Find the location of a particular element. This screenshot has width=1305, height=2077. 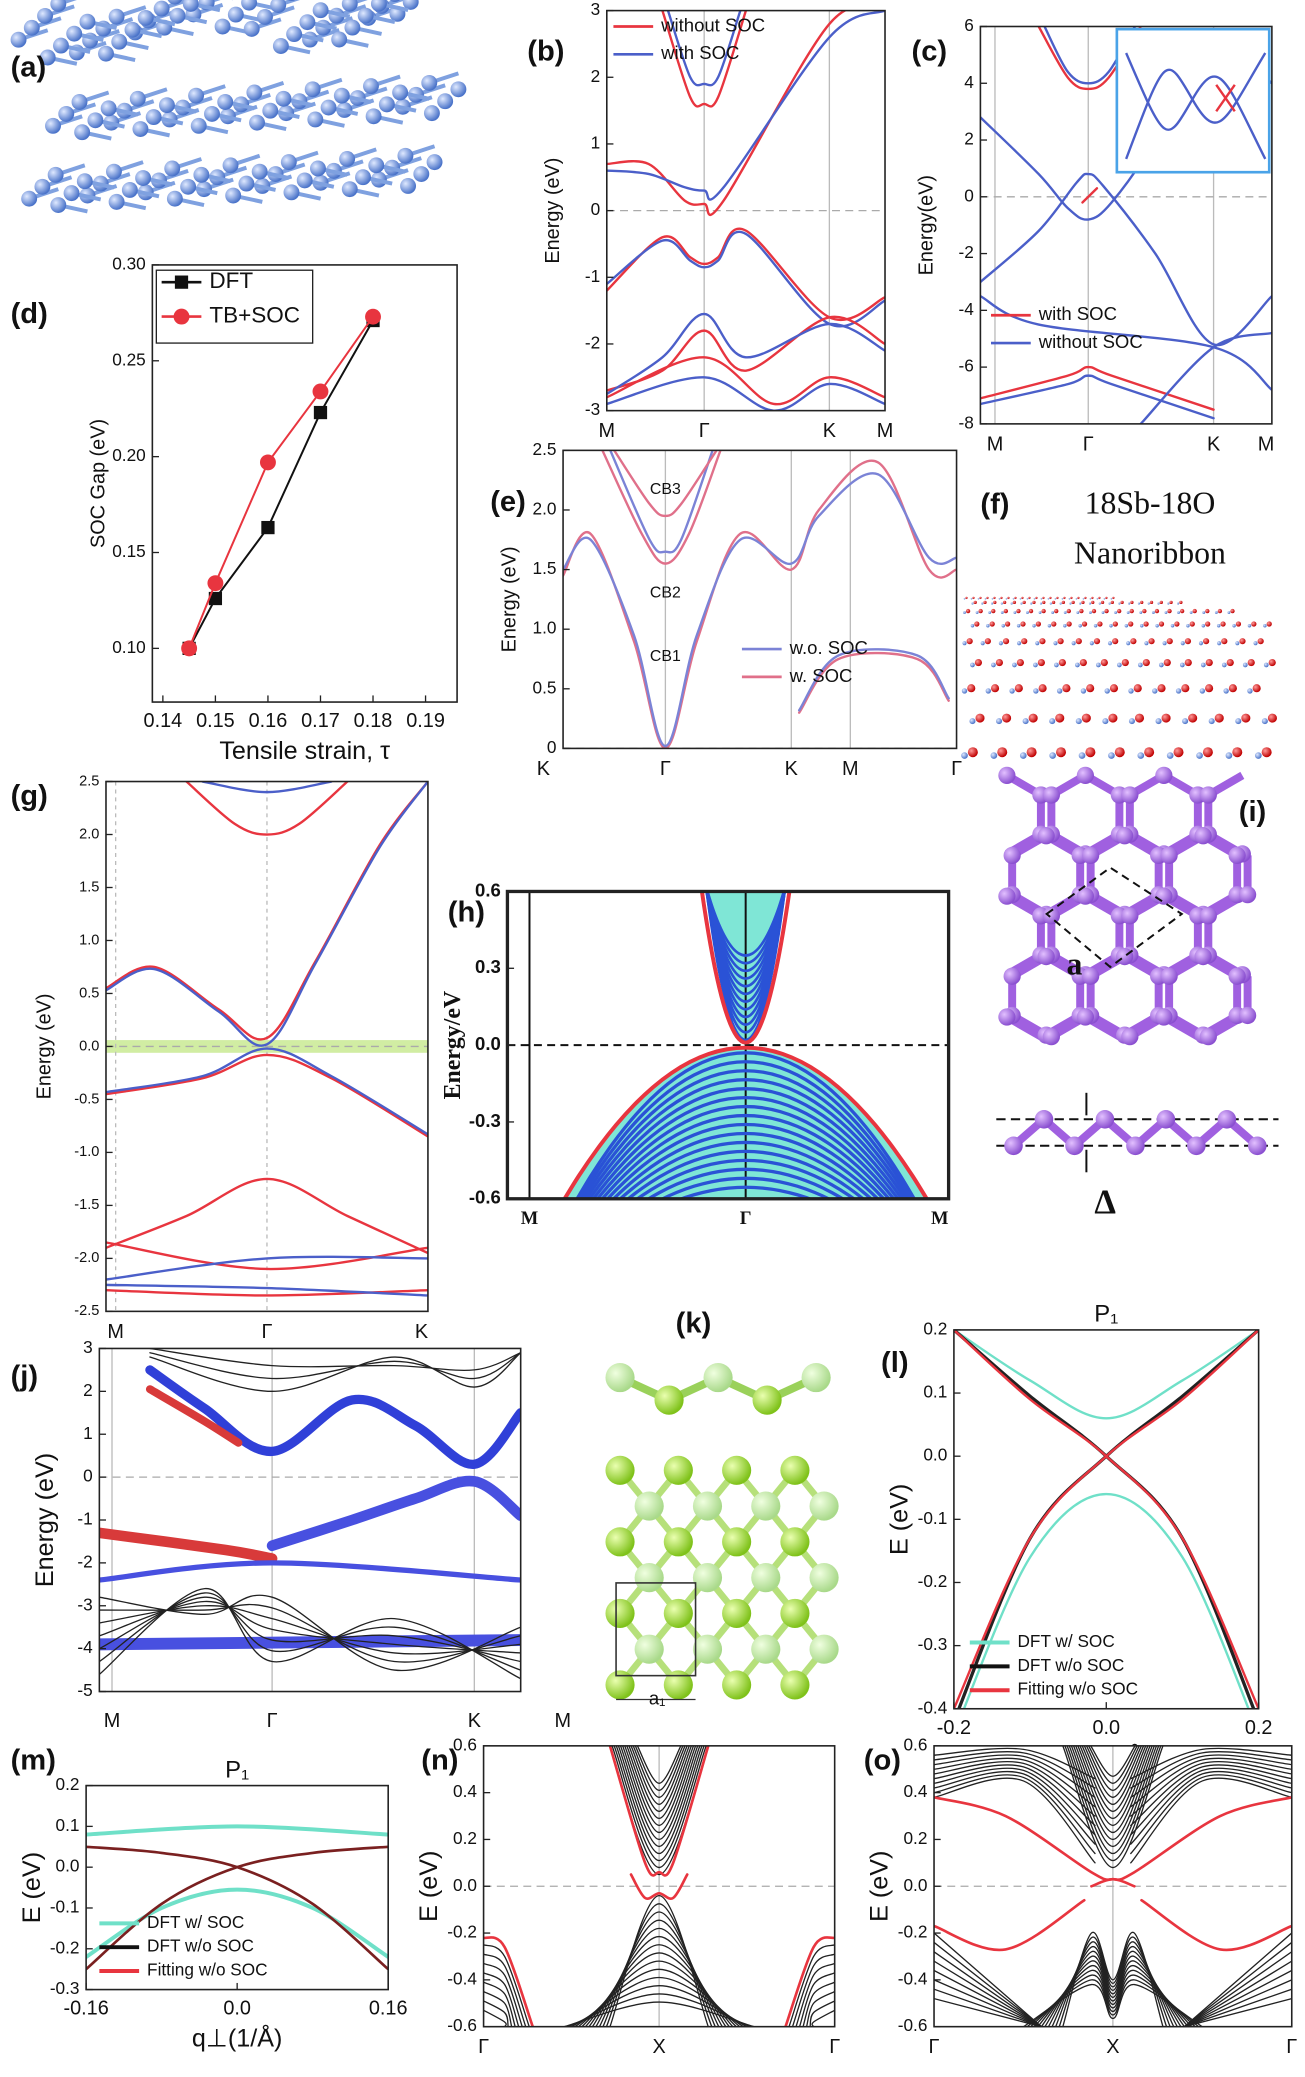

plot is located at coordinates (659, 1886).